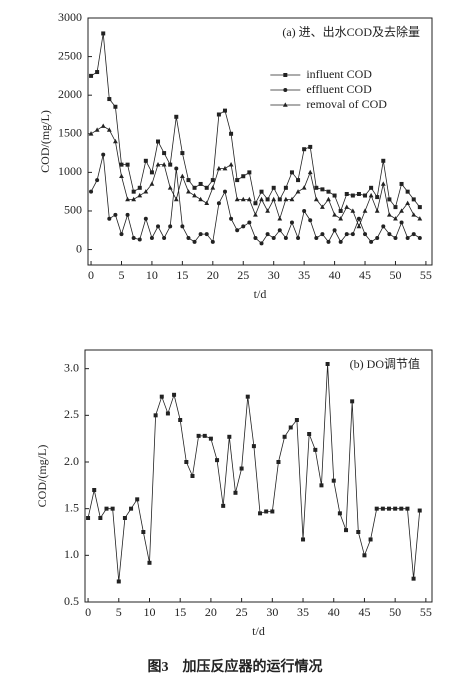 The height and width of the screenshot is (684, 470). Describe the element at coordinates (260, 294) in the screenshot. I see `x-axis-label: t/d` at that location.